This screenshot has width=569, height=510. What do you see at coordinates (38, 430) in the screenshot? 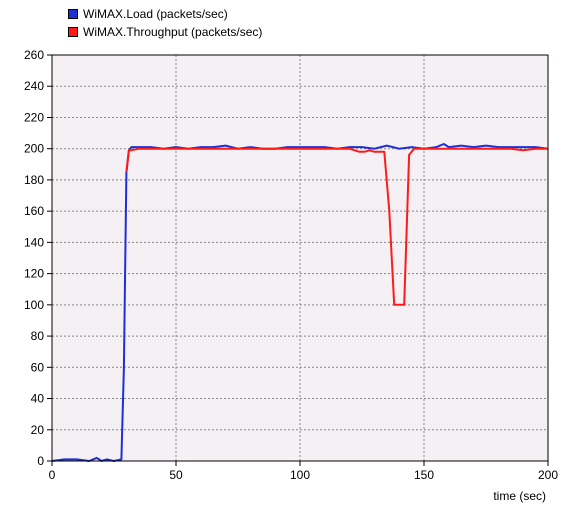
I see `y-tick-label: 20` at bounding box center [38, 430].